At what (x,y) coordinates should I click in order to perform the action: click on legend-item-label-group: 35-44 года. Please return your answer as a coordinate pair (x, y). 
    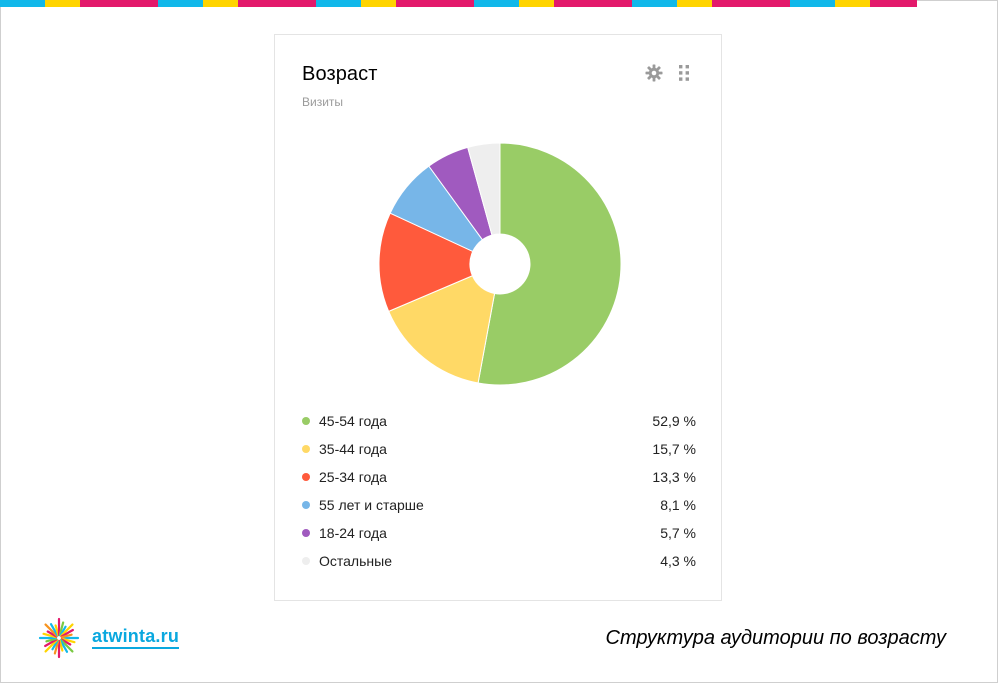
    Looking at the image, I should click on (344, 449).